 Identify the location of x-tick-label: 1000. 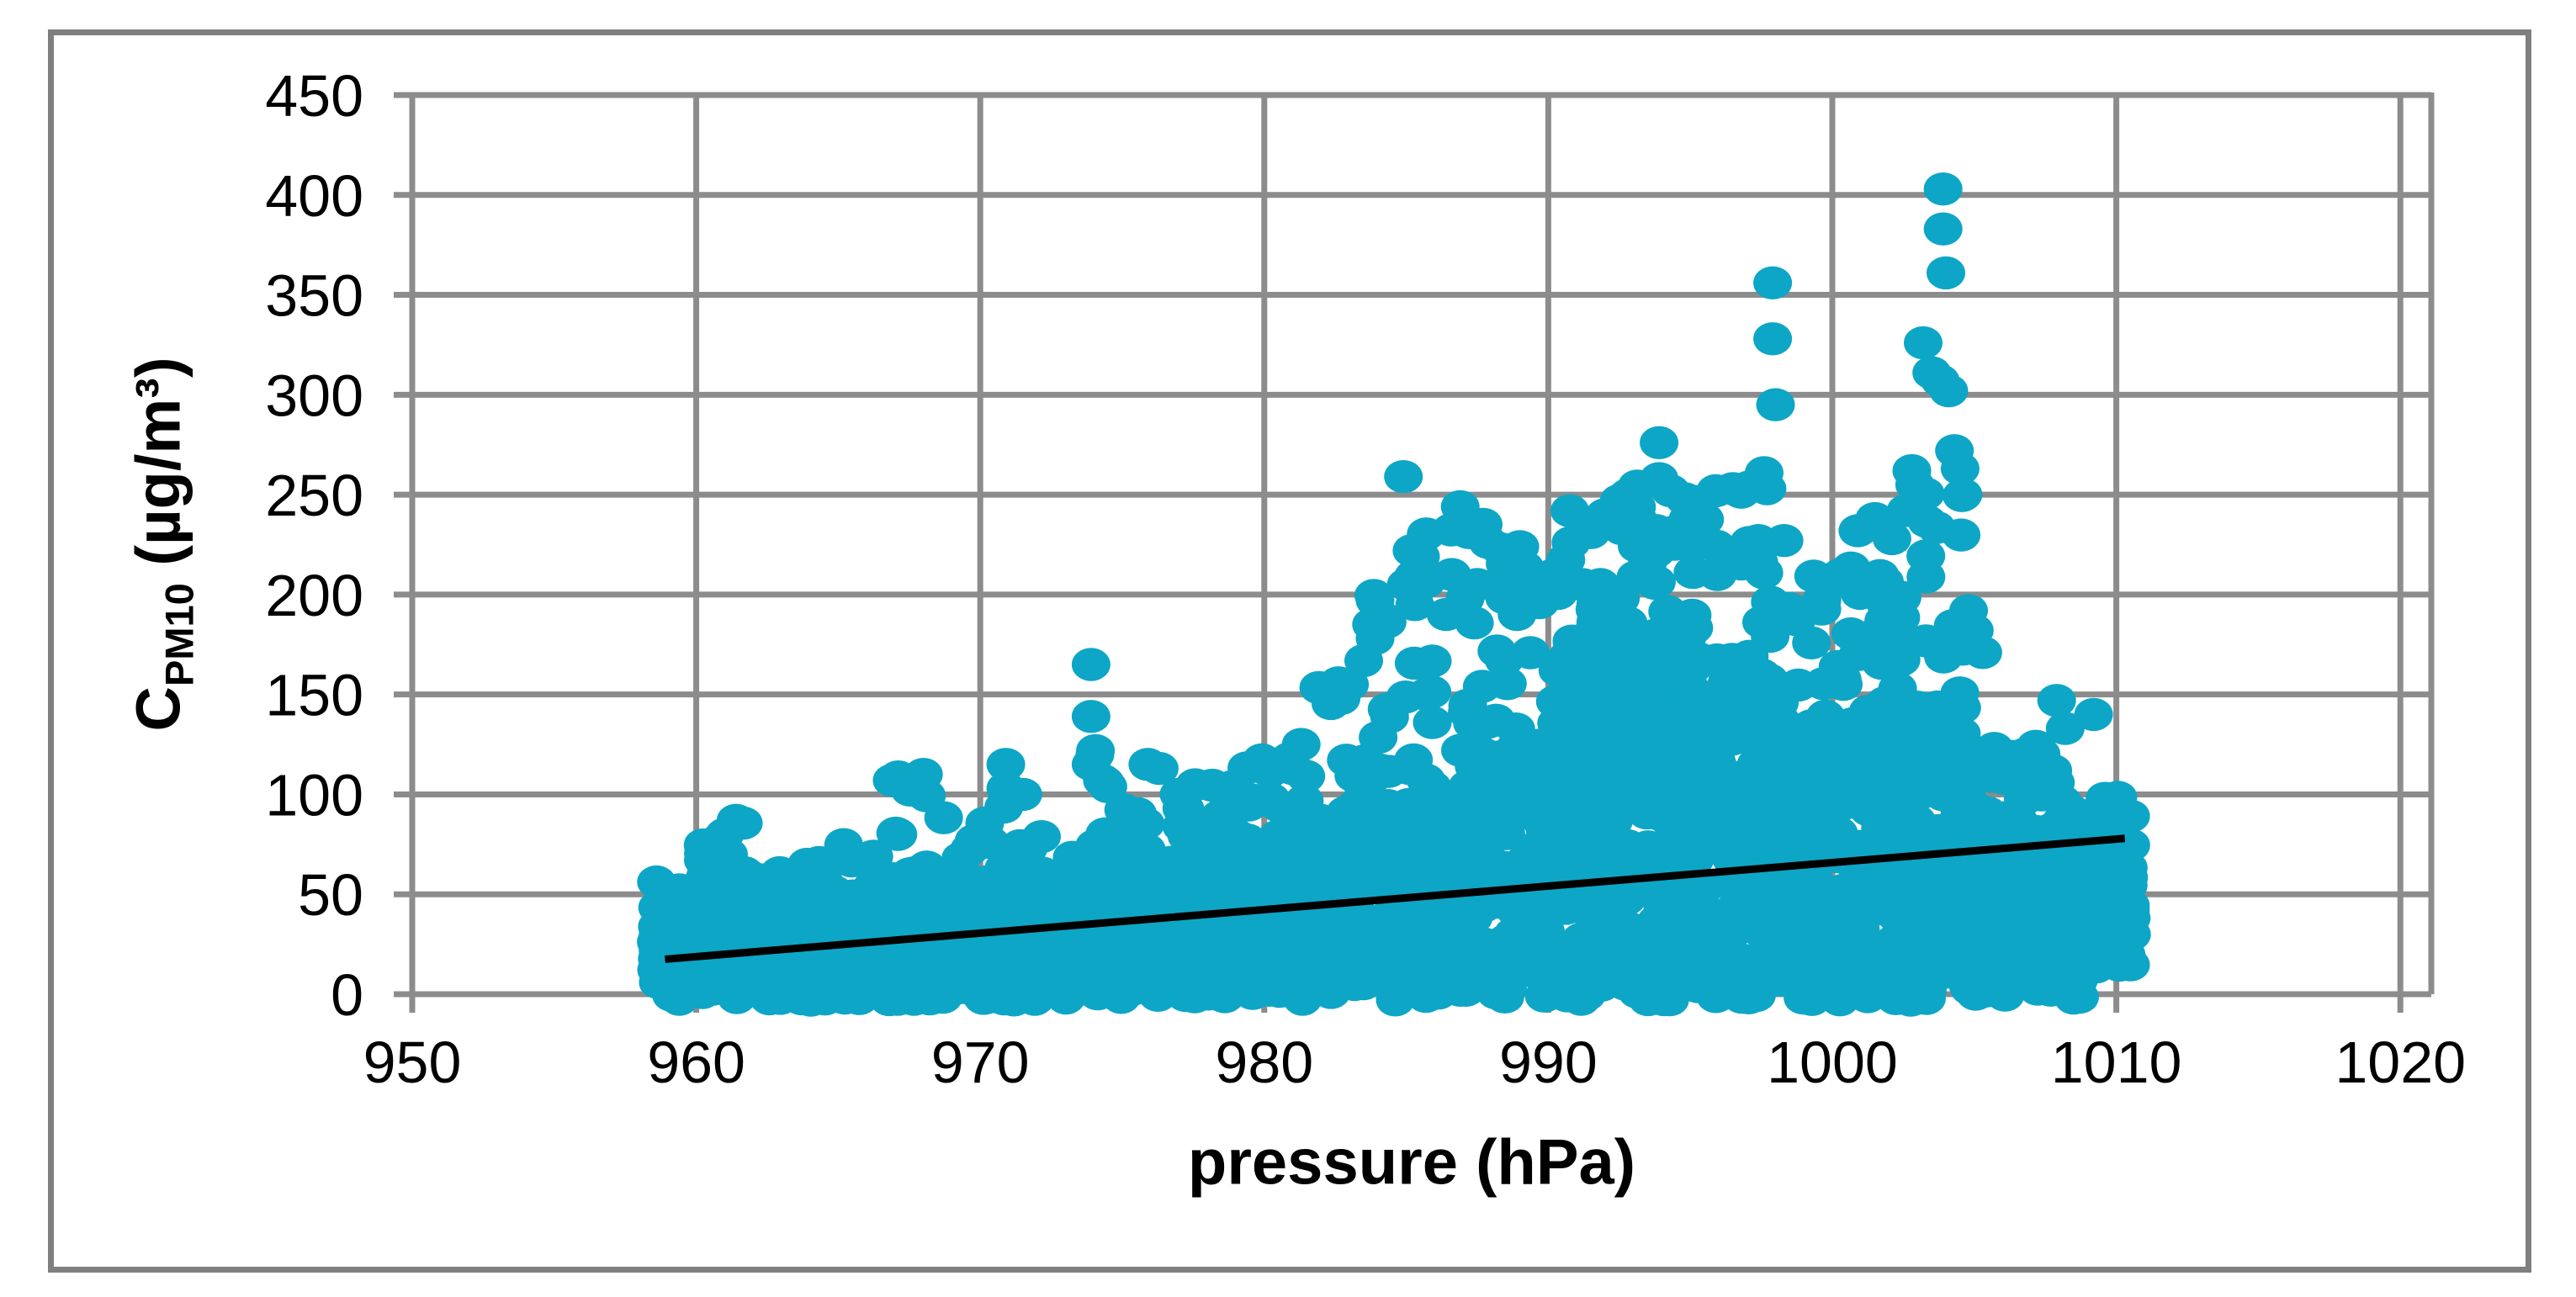
(1833, 1062).